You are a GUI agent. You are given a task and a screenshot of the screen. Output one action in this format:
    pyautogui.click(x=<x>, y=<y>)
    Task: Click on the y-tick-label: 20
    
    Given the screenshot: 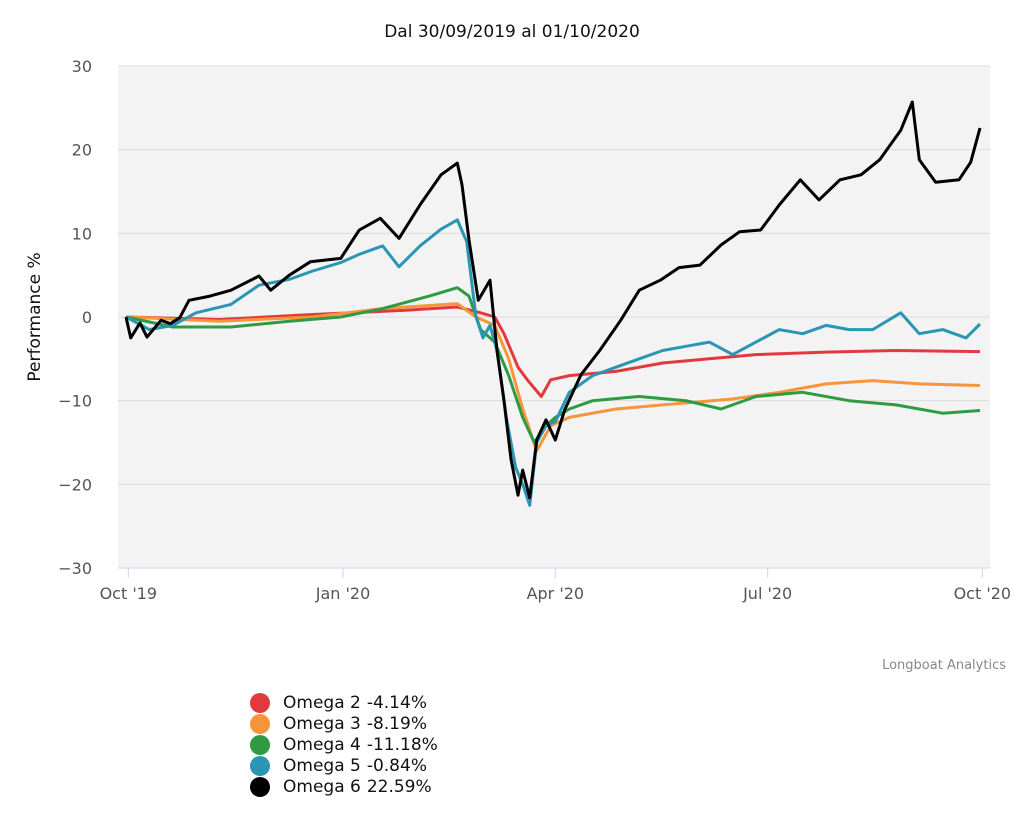 What is the action you would take?
    pyautogui.click(x=82, y=150)
    